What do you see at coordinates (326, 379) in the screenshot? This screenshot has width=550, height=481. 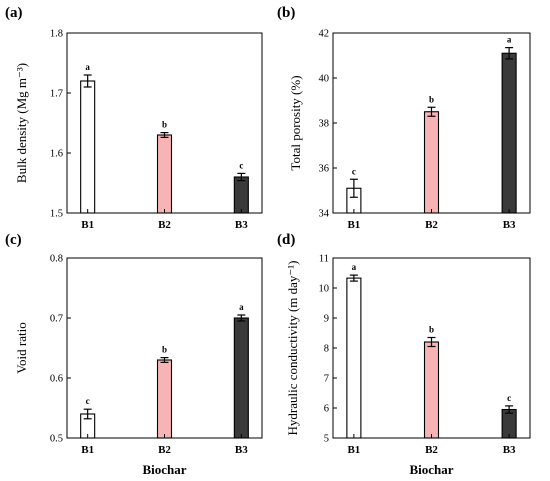 I see `y-tick-label: 7` at bounding box center [326, 379].